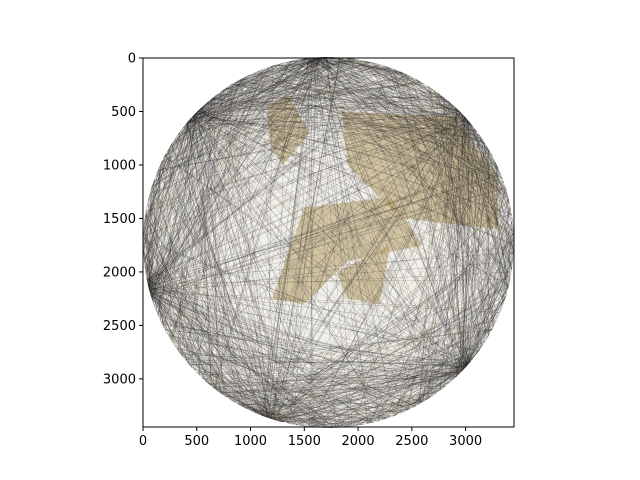 The width and height of the screenshot is (640, 480). Describe the element at coordinates (119, 379) in the screenshot. I see `y-tick-label: 3000` at that location.